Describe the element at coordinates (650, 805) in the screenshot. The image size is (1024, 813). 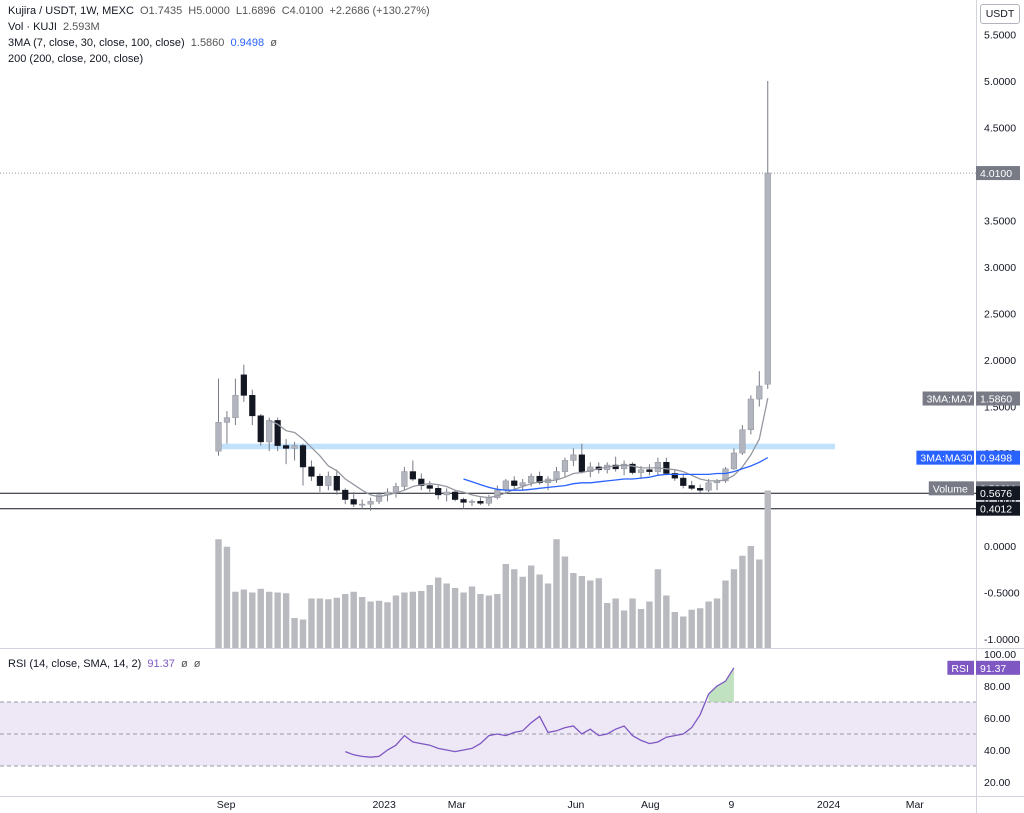
I see `time-tick-label: Aug` at that location.